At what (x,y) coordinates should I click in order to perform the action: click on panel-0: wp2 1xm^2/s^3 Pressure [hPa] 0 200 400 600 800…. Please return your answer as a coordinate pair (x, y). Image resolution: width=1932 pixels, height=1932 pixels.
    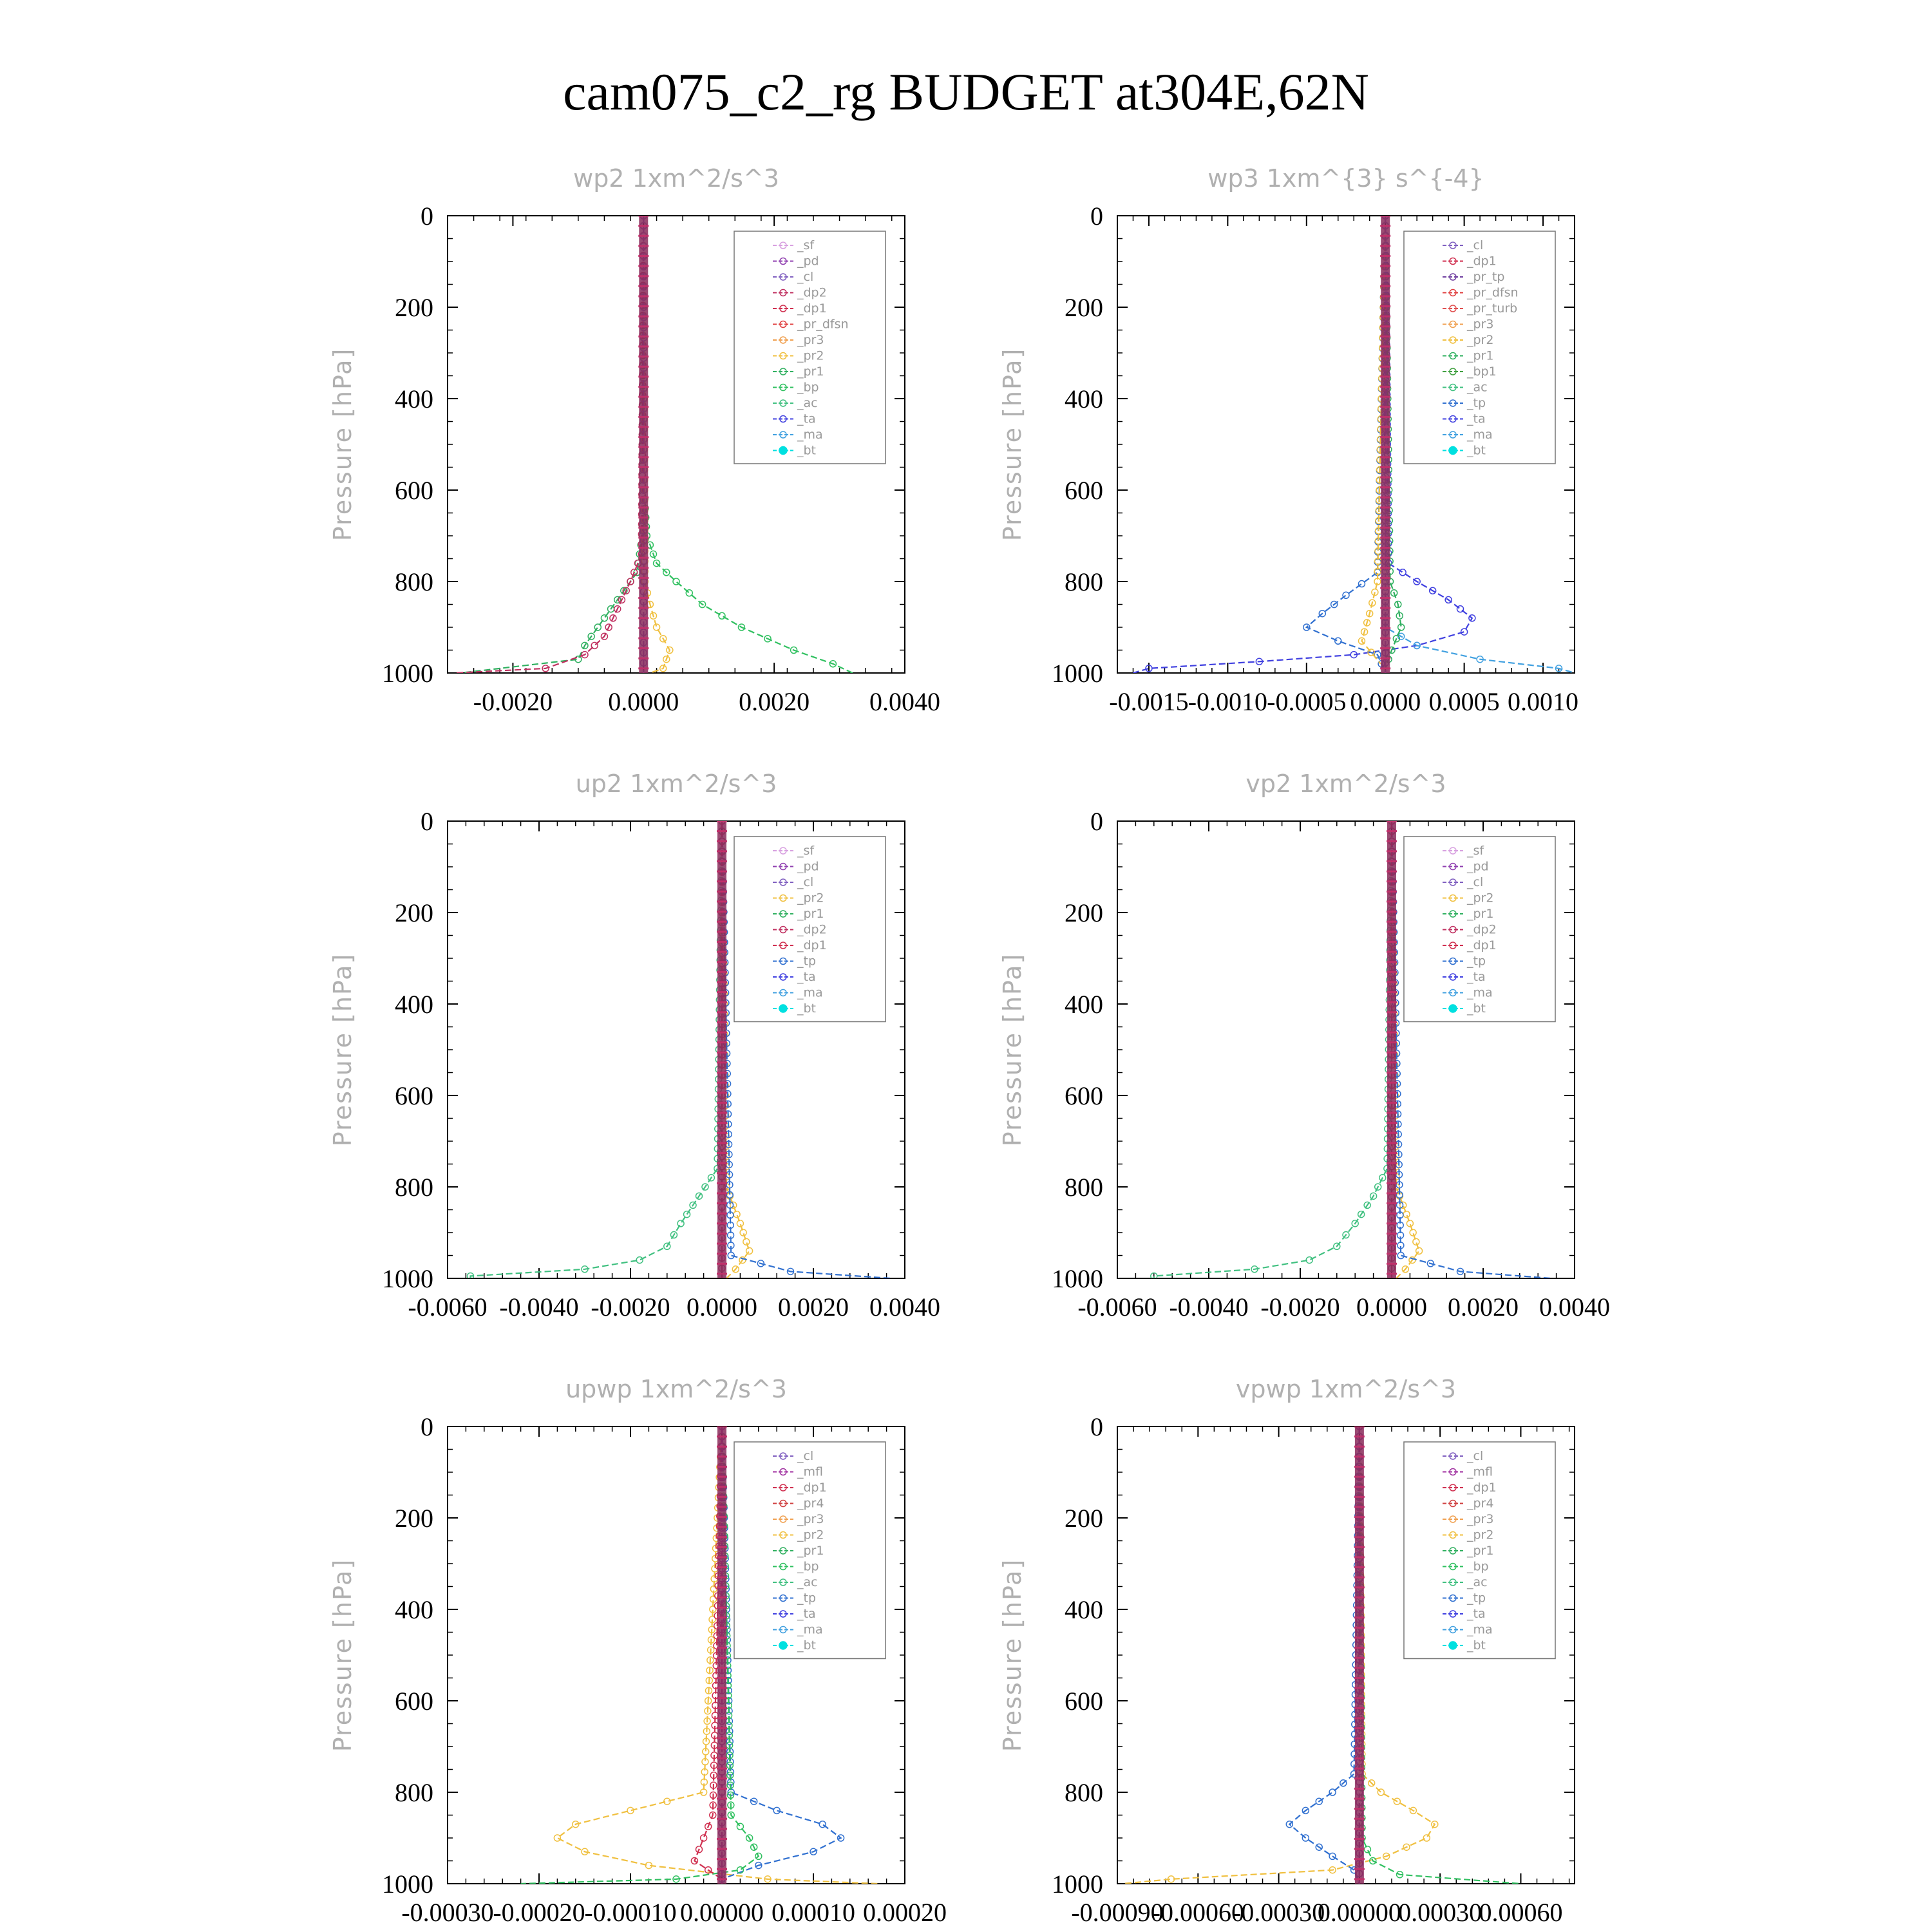
    Looking at the image, I should click on (634, 440).